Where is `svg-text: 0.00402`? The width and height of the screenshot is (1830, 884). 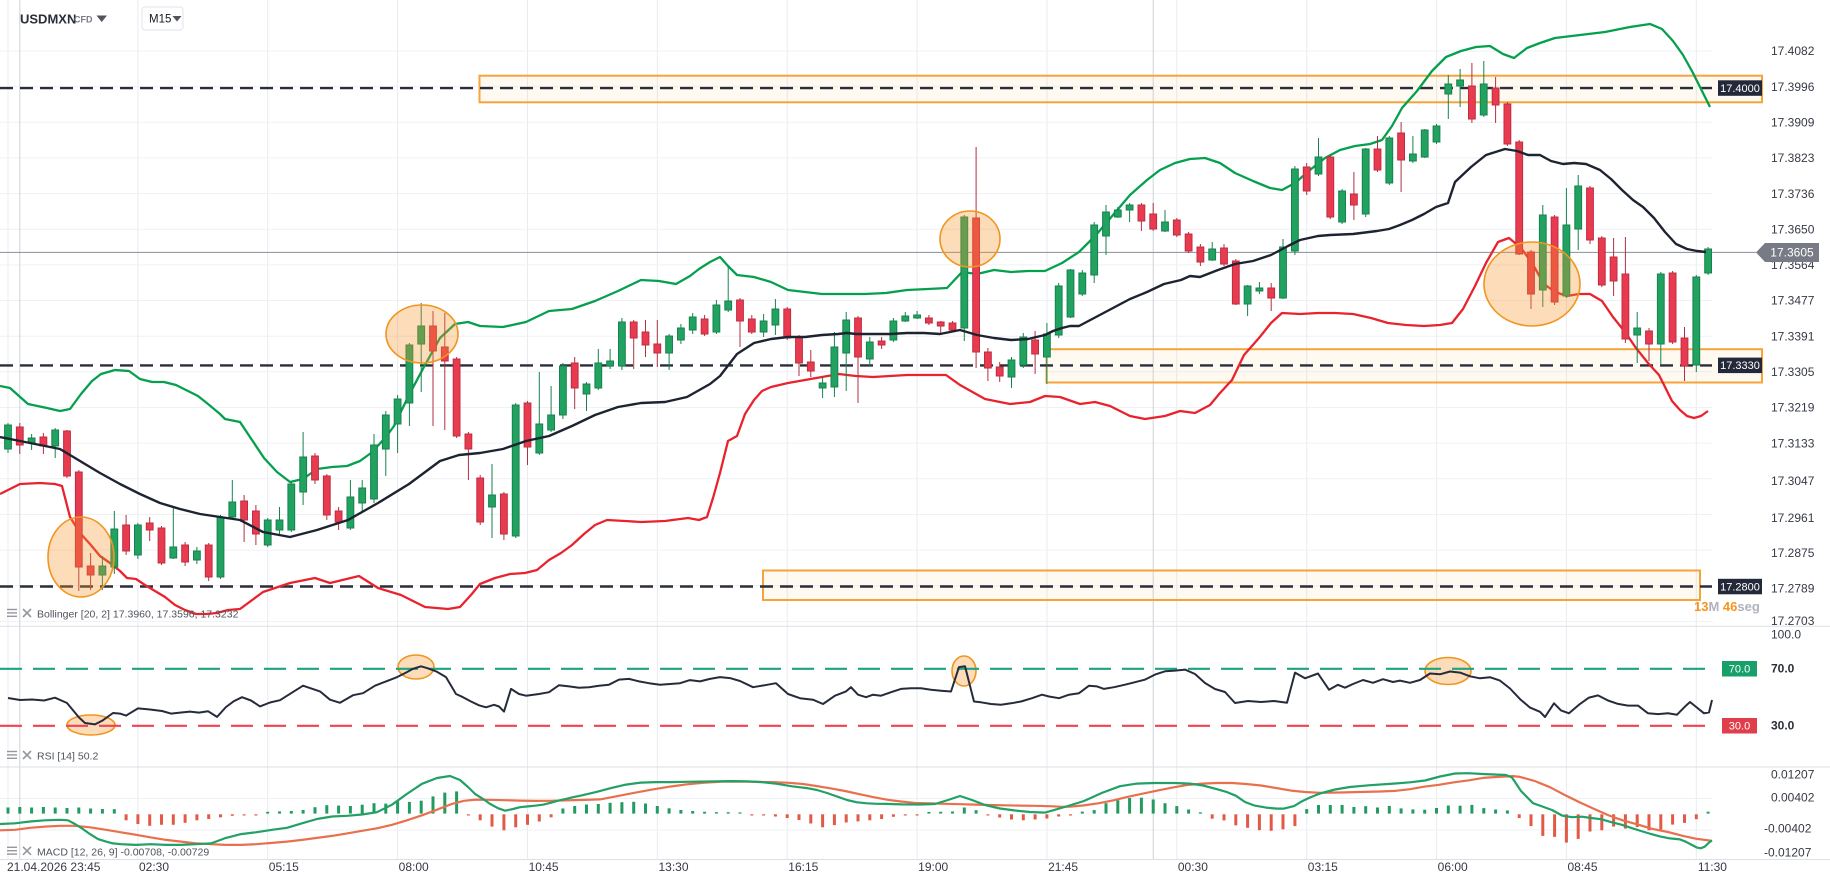 svg-text: 0.00402 is located at coordinates (1793, 797).